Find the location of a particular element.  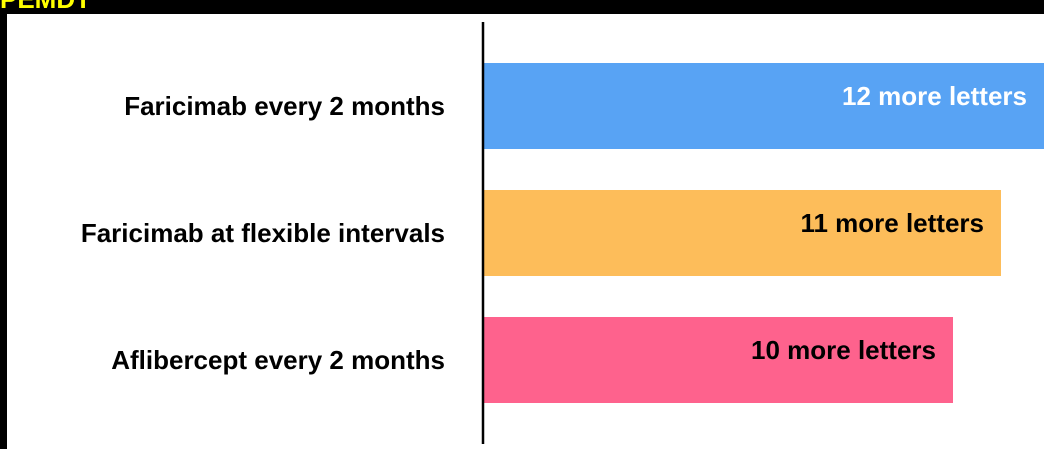

data-label-2: 11 more letters is located at coordinates (892, 223).